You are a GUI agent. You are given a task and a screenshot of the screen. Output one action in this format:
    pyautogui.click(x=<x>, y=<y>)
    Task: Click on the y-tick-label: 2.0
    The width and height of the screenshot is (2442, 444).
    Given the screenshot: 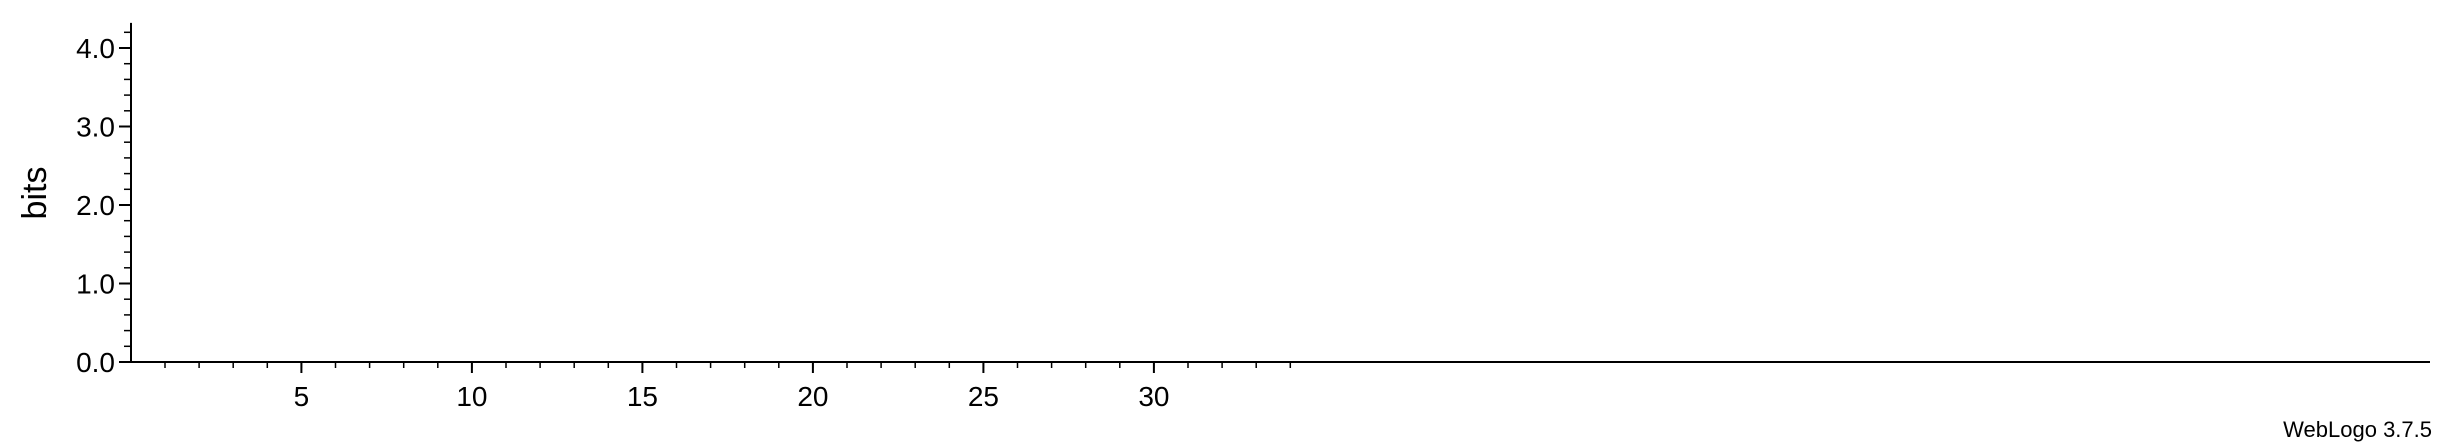 What is the action you would take?
    pyautogui.click(x=95, y=205)
    